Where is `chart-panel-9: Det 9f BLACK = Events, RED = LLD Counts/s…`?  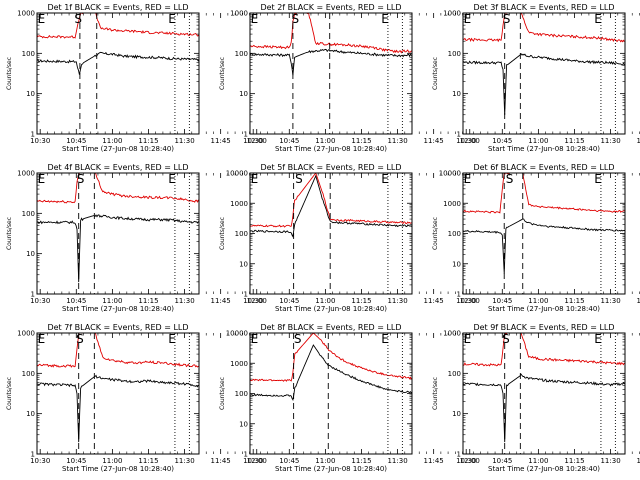
chart-panel-9: Det 9f BLACK = Events, RED = LLD Counts/s… is located at coordinates (536, 398).